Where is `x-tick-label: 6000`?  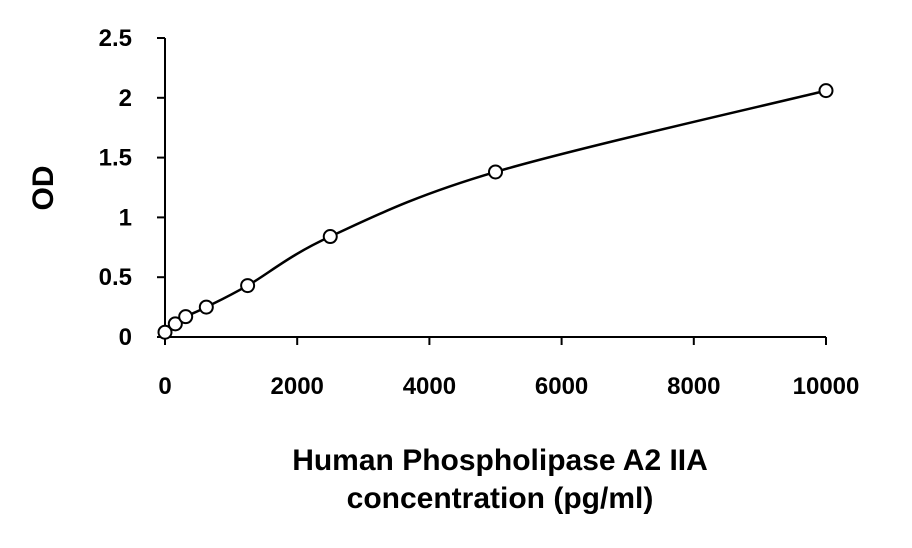 x-tick-label: 6000 is located at coordinates (561, 386).